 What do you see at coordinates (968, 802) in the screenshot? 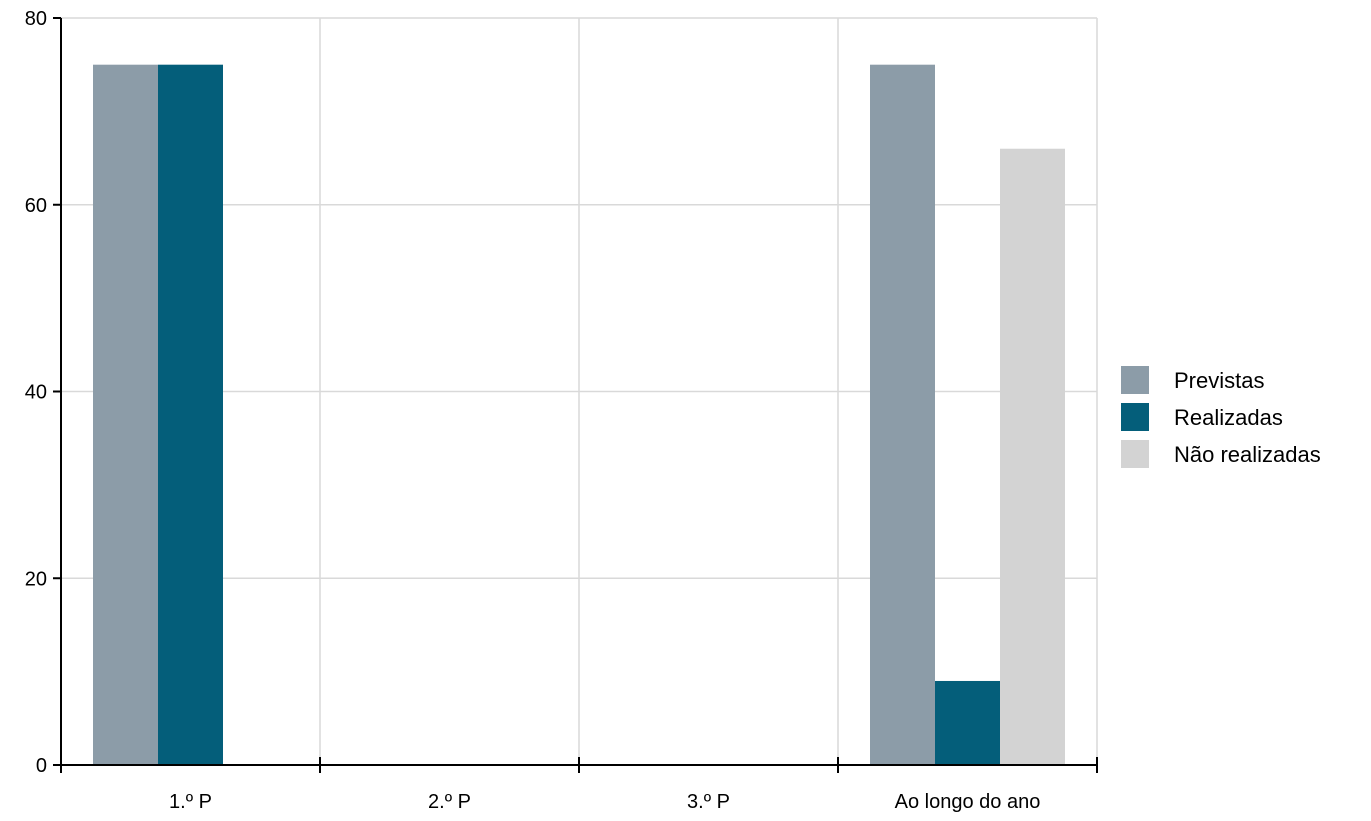
I see `x-tick-label: Ao longo do ano` at bounding box center [968, 802].